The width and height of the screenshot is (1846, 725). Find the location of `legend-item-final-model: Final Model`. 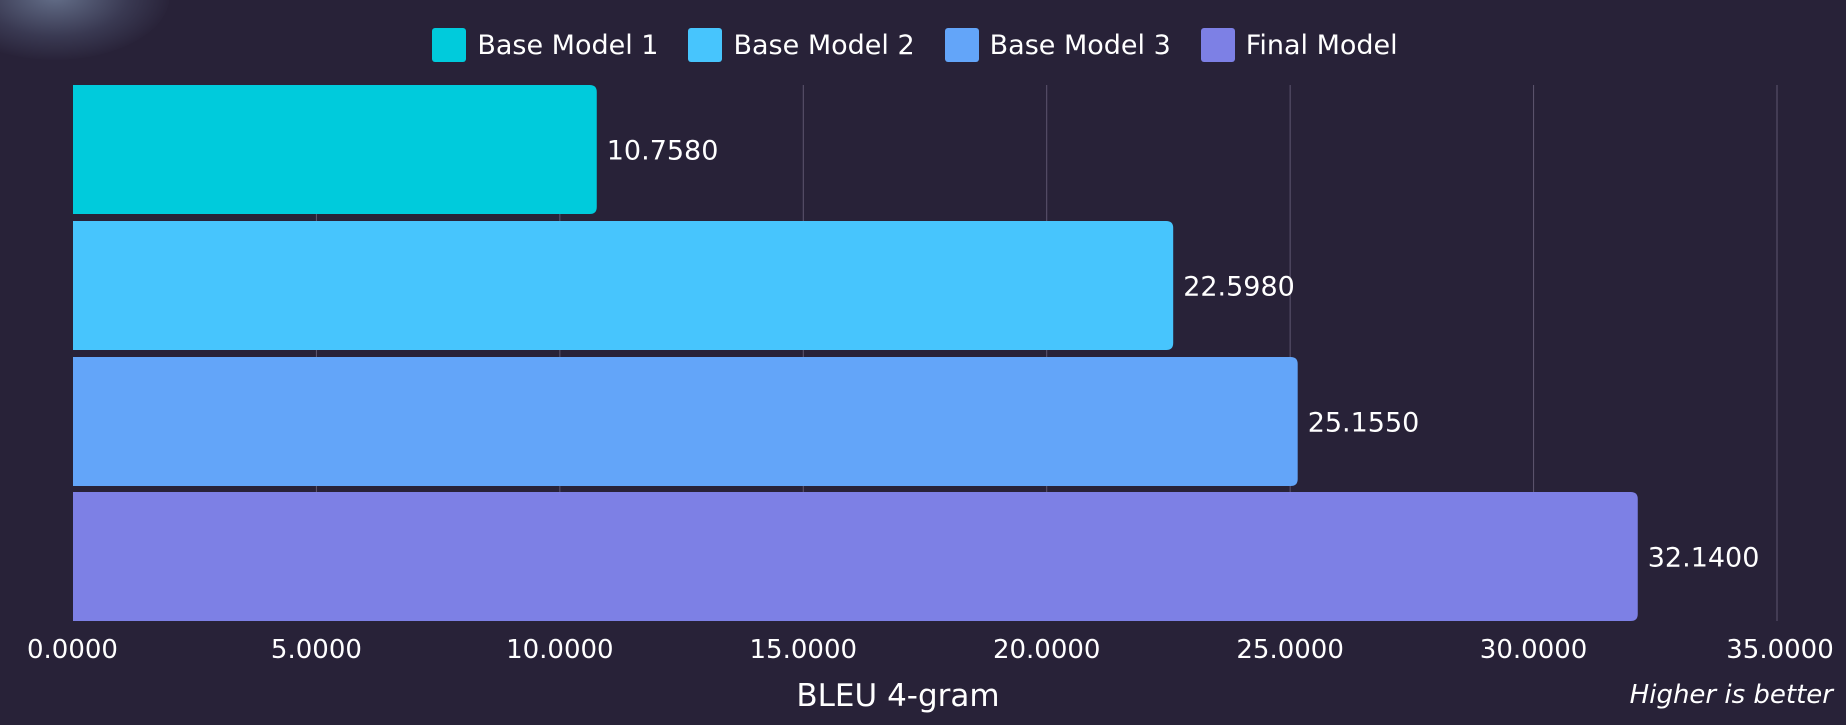

legend-item-final-model: Final Model is located at coordinates (1299, 45).